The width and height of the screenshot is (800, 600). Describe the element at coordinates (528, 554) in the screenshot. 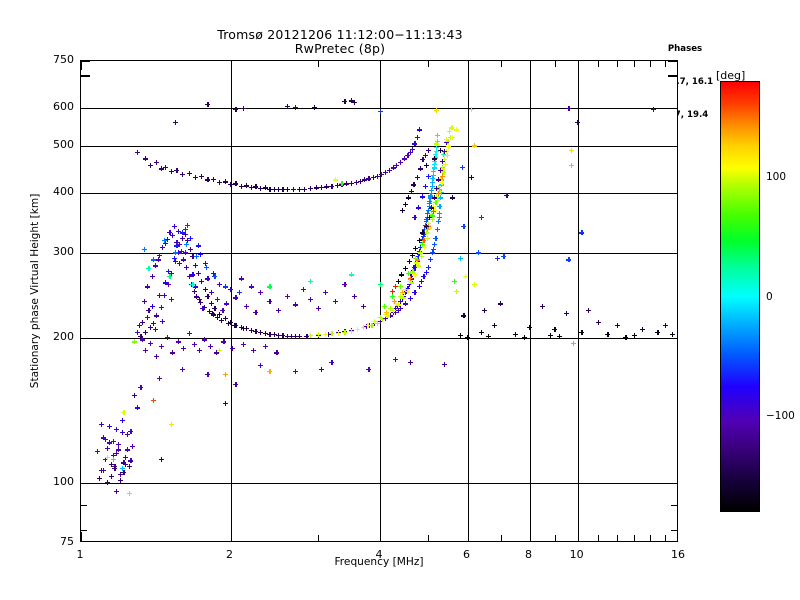

I see `x-tick-label: 8` at that location.